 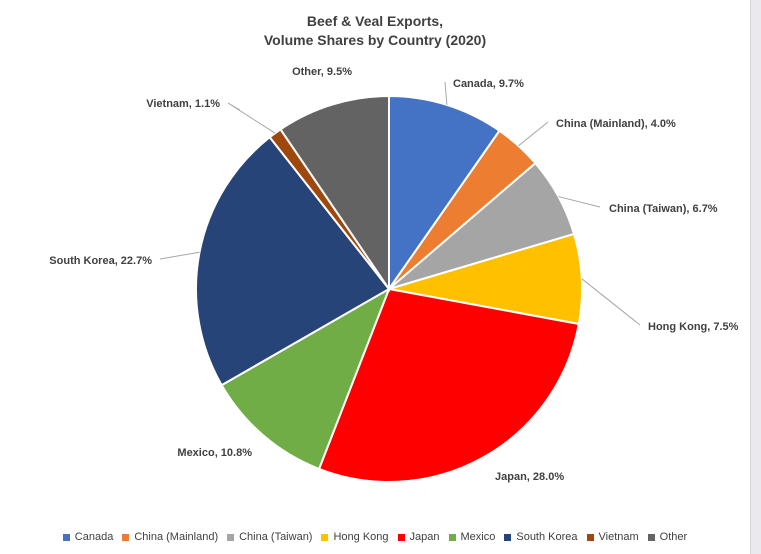 I want to click on legend-item: China (Taiwan), so click(x=269, y=537).